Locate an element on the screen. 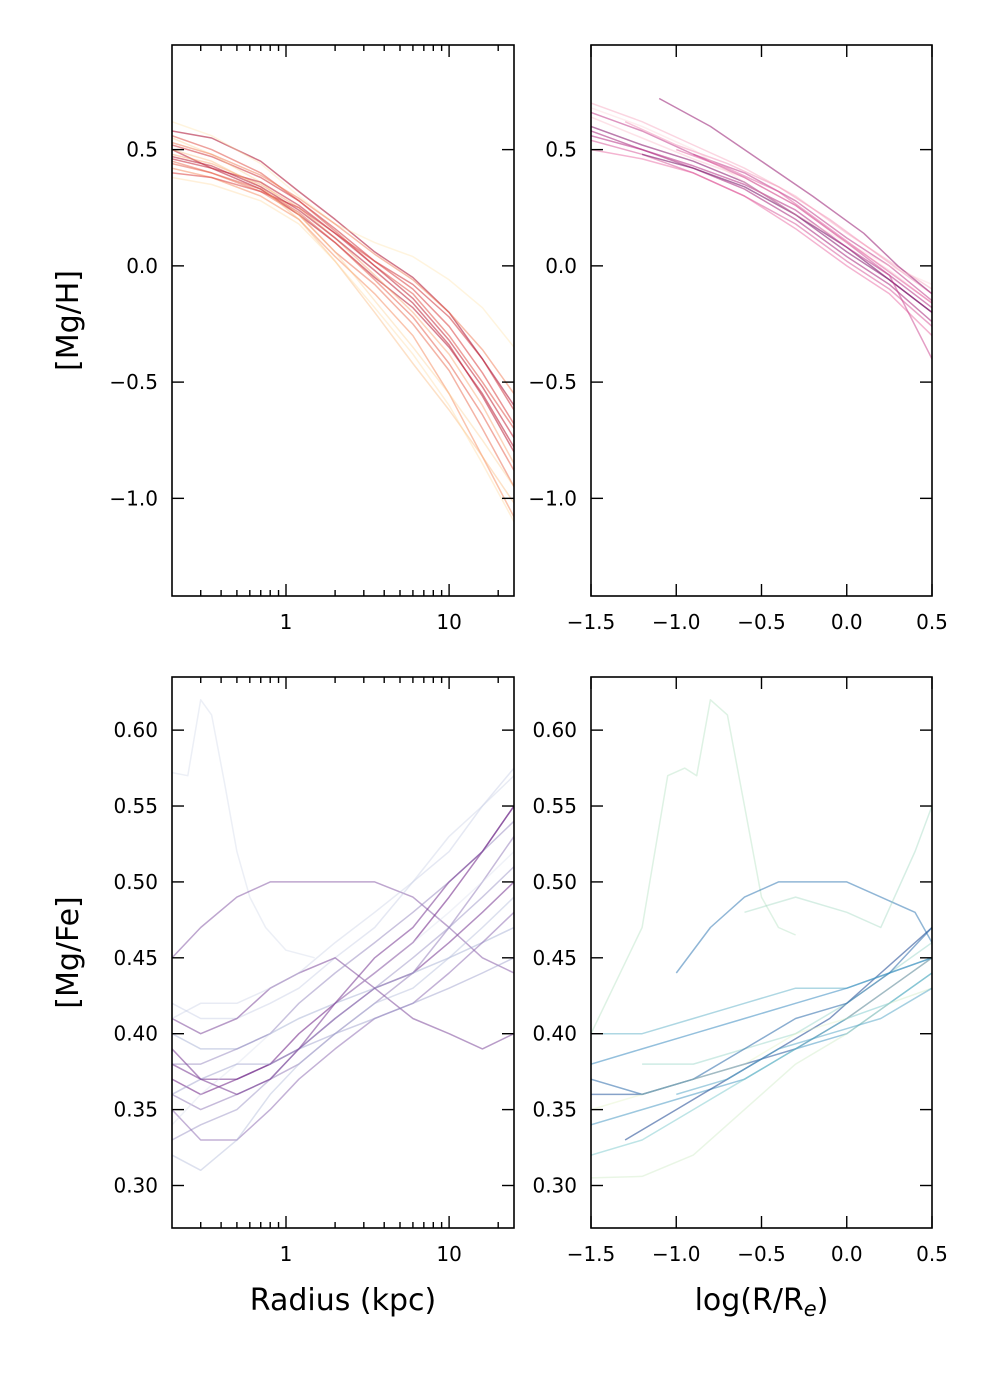  y-axis-label: [Mg/H] is located at coordinates (68, 320).